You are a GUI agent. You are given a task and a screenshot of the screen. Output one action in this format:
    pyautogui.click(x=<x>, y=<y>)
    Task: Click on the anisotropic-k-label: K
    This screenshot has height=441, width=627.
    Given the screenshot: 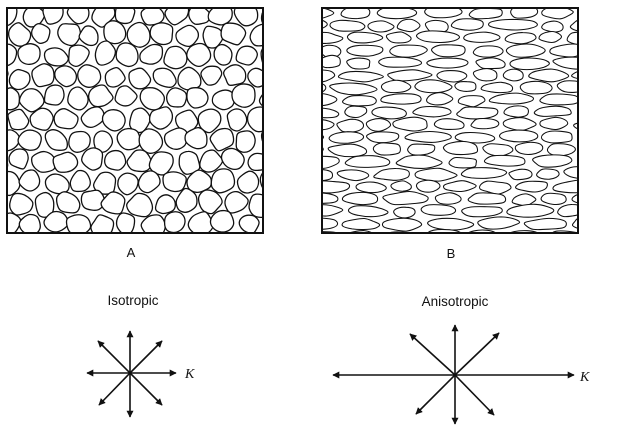 What is the action you would take?
    pyautogui.click(x=584, y=377)
    